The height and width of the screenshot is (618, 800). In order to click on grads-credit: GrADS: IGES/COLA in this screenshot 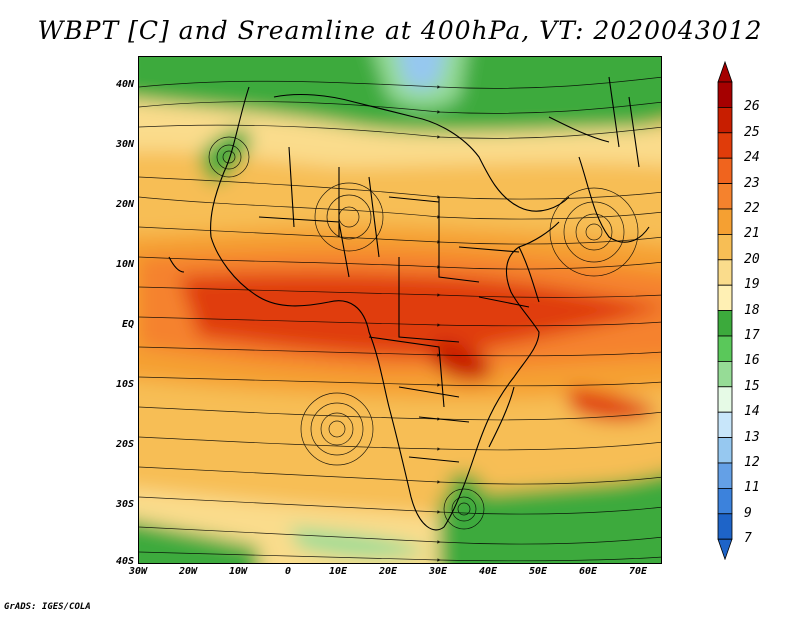, I will do `click(47, 607)`.